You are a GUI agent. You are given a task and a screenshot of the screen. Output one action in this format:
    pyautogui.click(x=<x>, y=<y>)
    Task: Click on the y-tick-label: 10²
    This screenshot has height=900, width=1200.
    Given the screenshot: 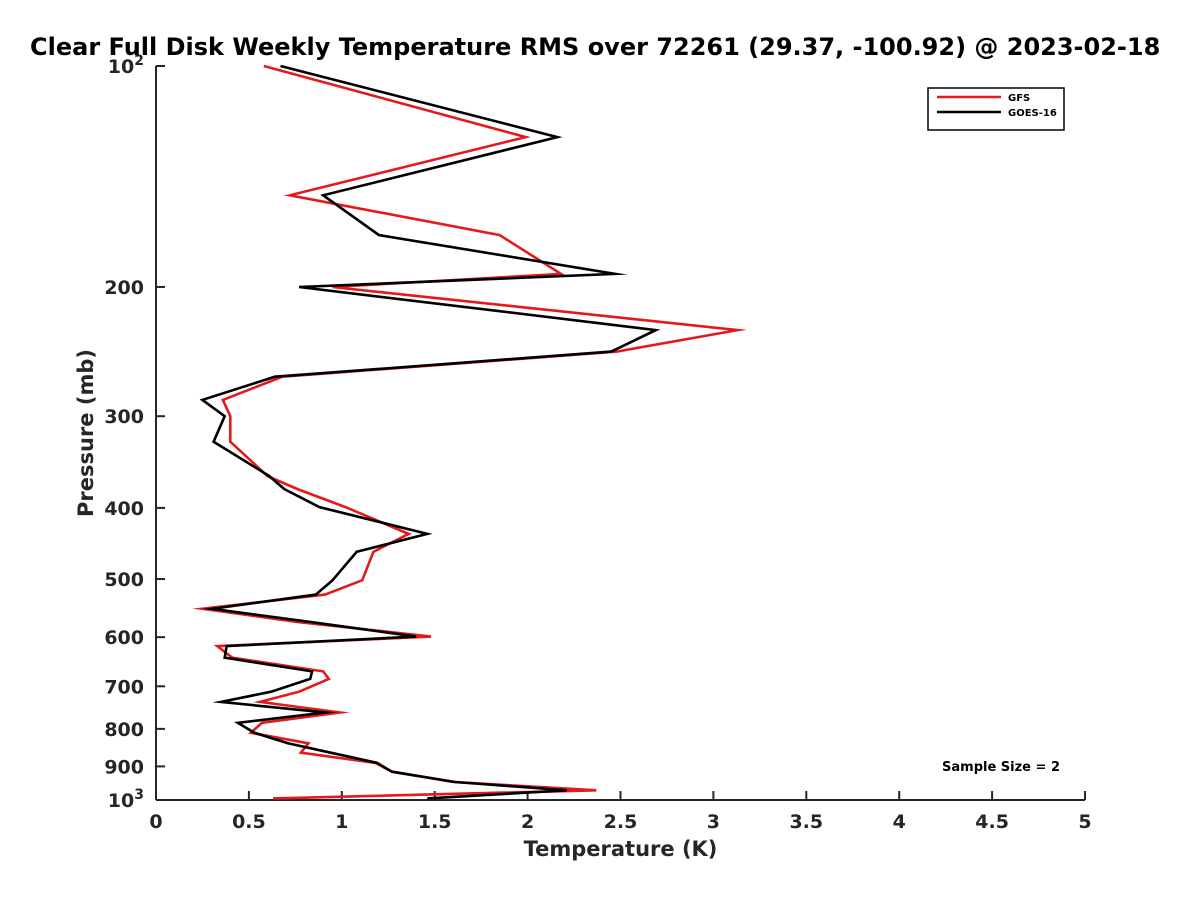 What is the action you would take?
    pyautogui.click(x=126, y=65)
    